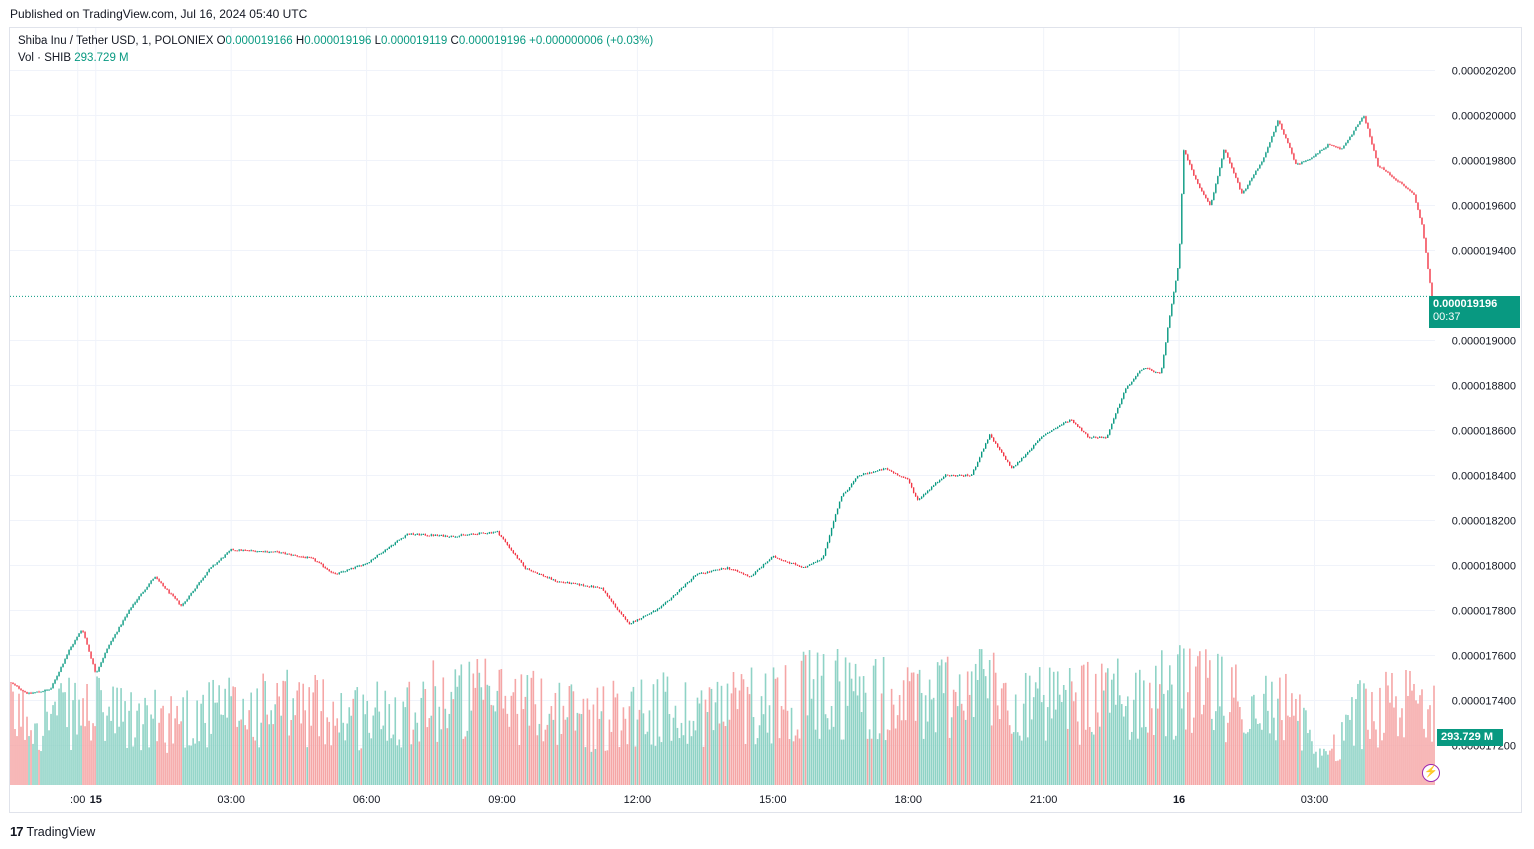 Image resolution: width=1534 pixels, height=849 pixels. What do you see at coordinates (1431, 773) in the screenshot?
I see `lightning-icon: ⚡` at bounding box center [1431, 773].